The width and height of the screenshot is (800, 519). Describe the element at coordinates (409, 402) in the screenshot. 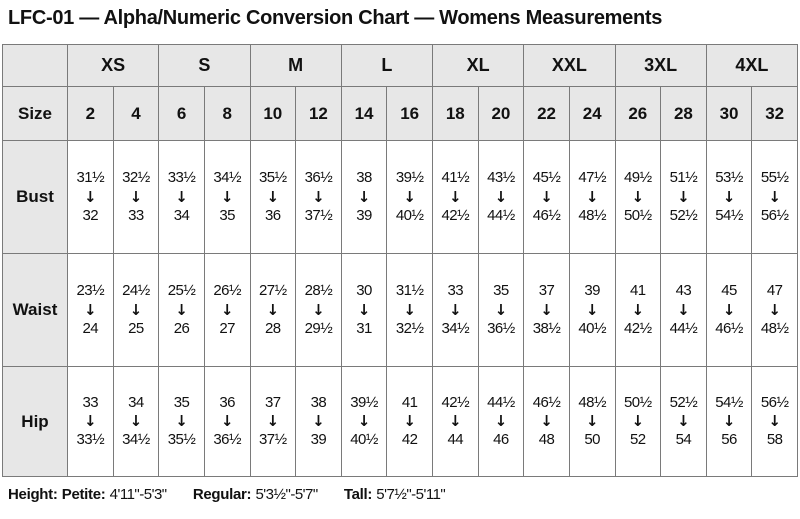

I see `range-from-value: 41` at that location.